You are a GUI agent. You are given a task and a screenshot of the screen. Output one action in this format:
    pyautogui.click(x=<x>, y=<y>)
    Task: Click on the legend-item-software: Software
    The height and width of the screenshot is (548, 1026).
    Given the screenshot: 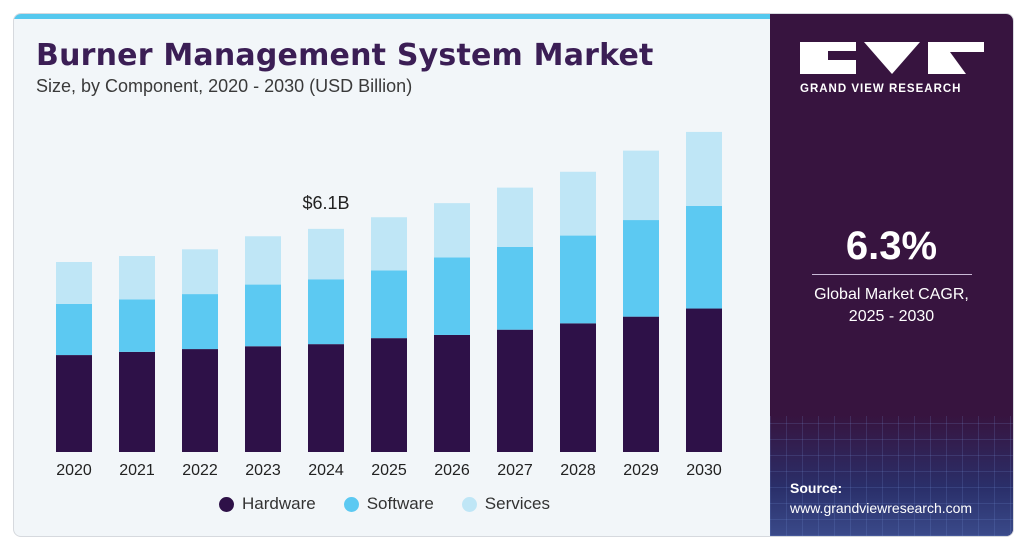 What is the action you would take?
    pyautogui.click(x=388, y=504)
    